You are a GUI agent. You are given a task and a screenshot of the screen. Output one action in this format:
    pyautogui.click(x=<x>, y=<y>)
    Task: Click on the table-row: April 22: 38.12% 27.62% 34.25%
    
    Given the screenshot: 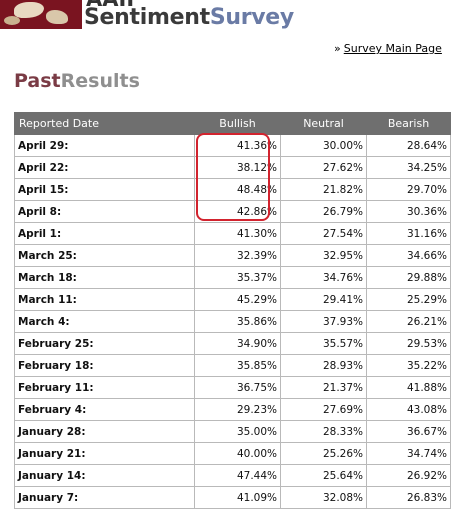 What is the action you would take?
    pyautogui.click(x=232, y=167)
    